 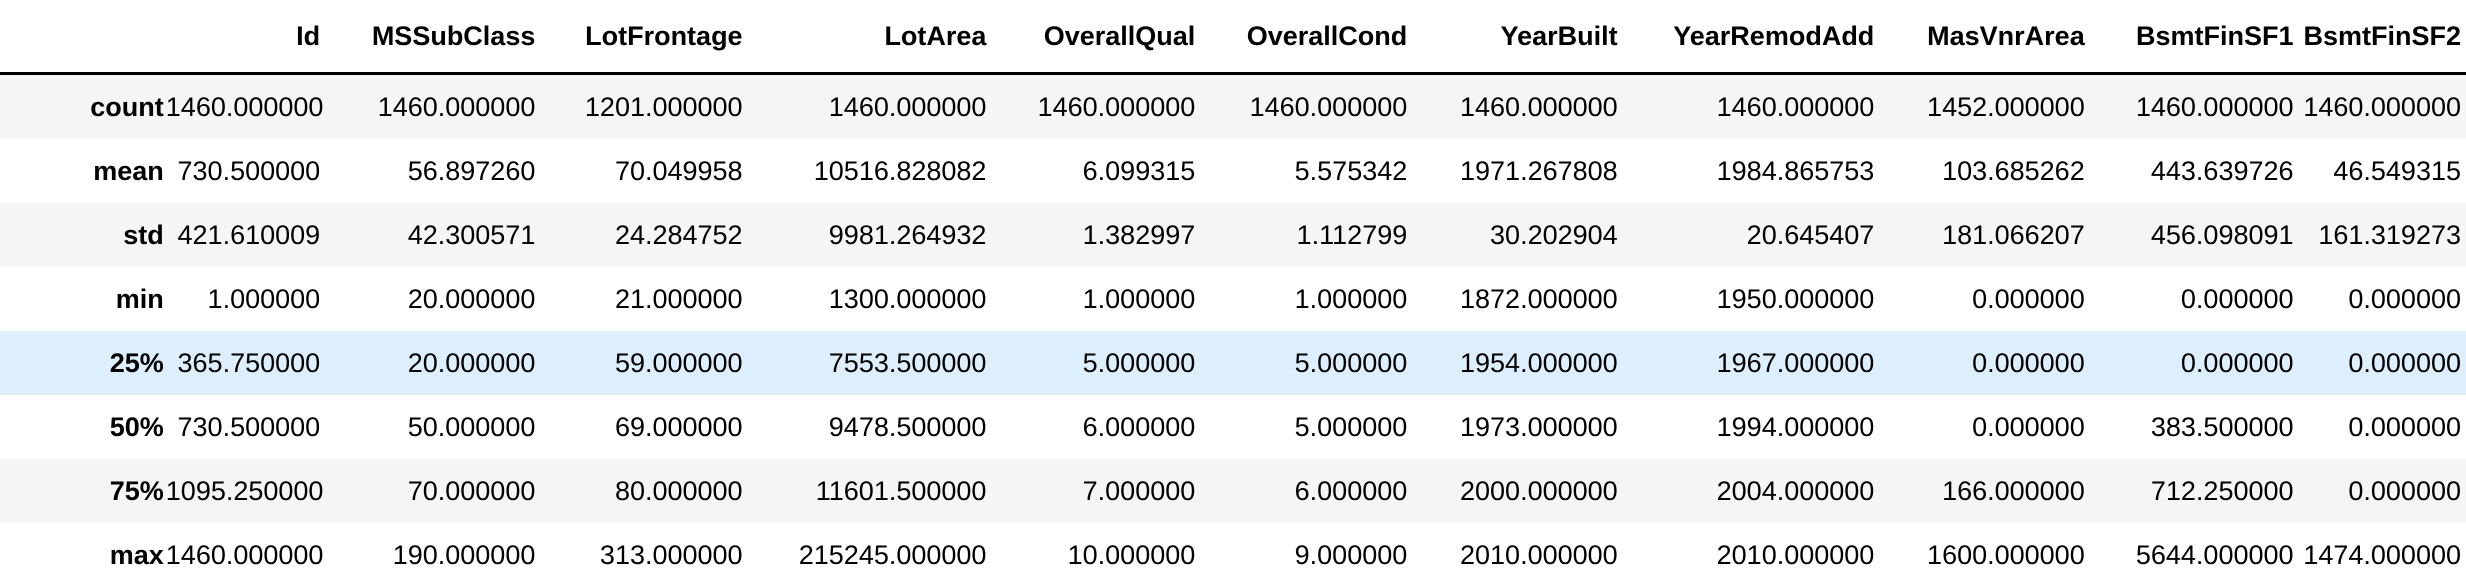 I want to click on table-cell: 190.000000, so click(x=464, y=554).